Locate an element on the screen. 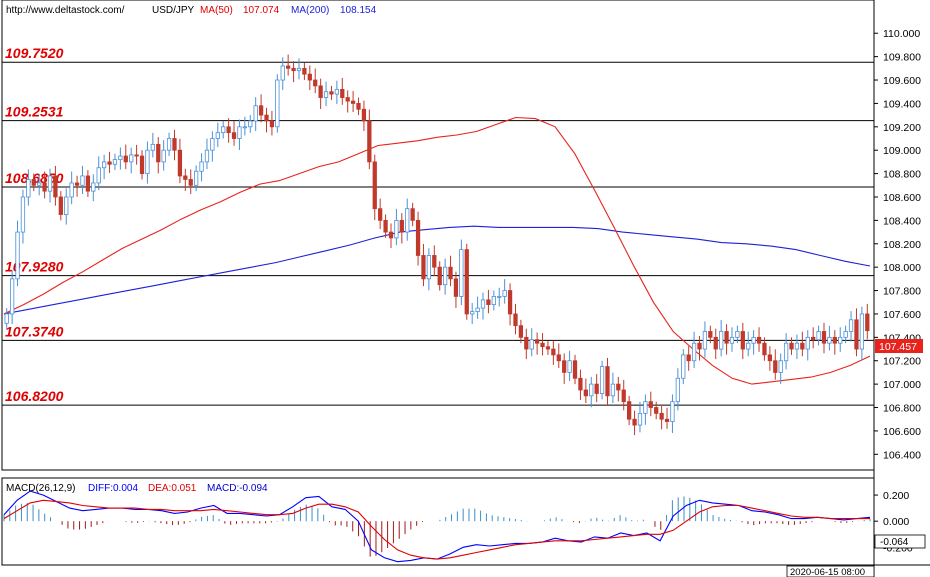 The height and width of the screenshot is (577, 930). price-tick-label: 106.400 is located at coordinates (902, 455).